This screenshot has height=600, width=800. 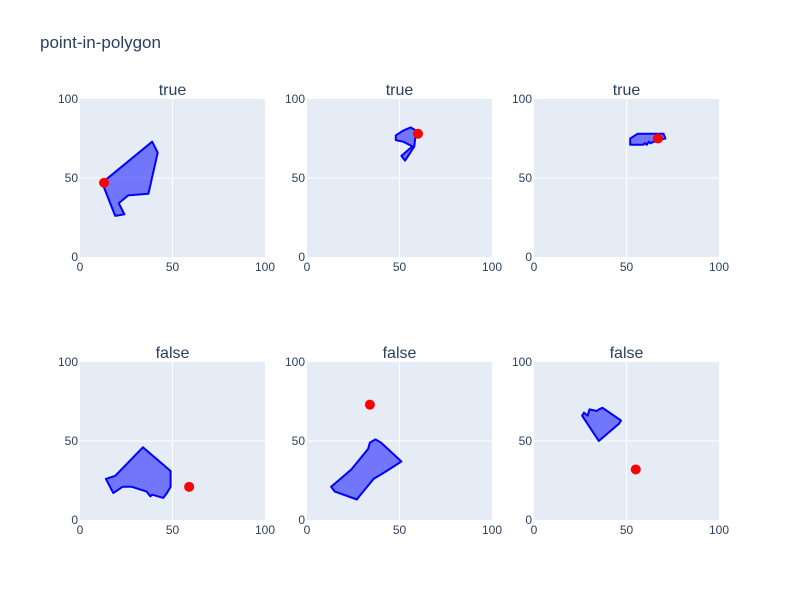 I want to click on figure-title: point-in-polygon, so click(x=100, y=42).